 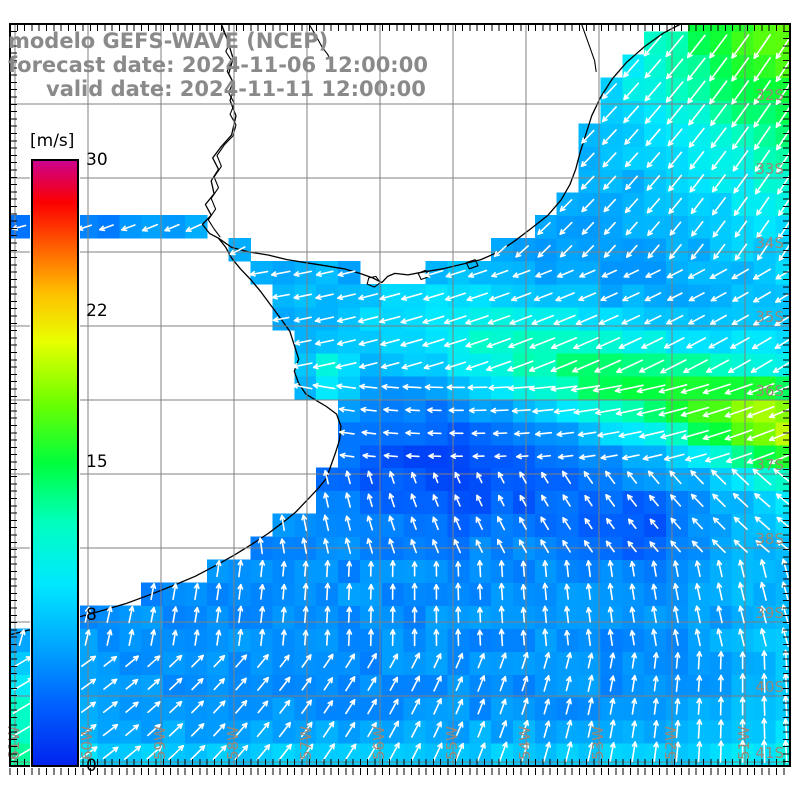 I want to click on lon-label-61W: 61W, so click(x=14, y=743).